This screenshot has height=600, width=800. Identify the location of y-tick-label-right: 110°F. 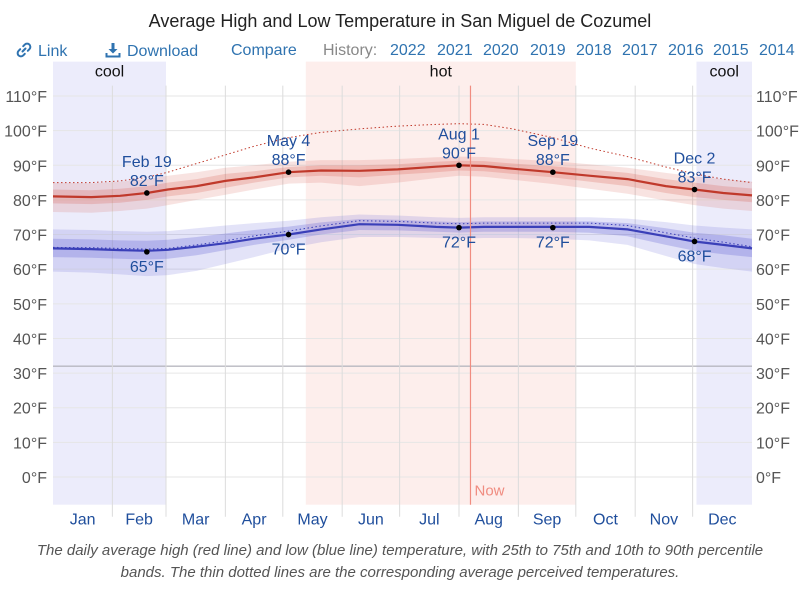
(777, 97).